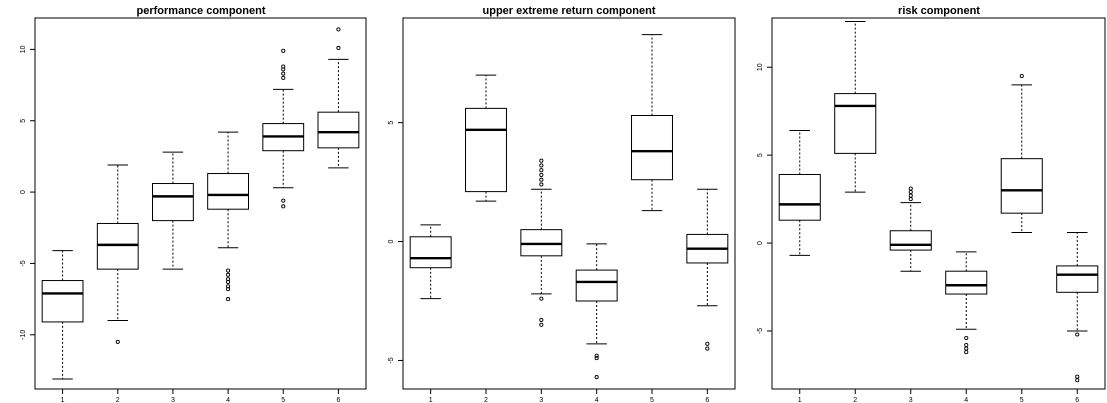 The height and width of the screenshot is (403, 1107). I want to click on panel-title: performance component, so click(201, 11).